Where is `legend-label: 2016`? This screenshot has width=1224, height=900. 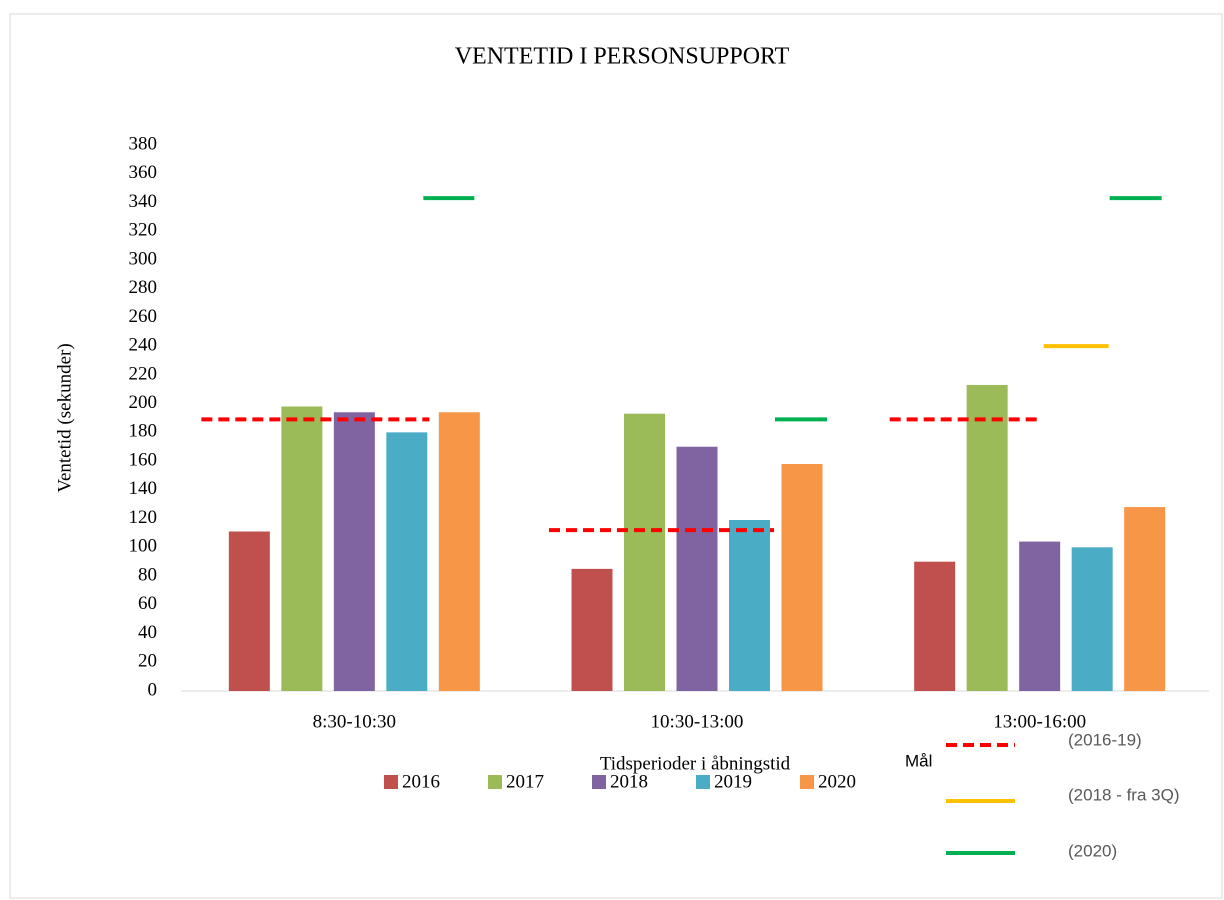 legend-label: 2016 is located at coordinates (421, 781).